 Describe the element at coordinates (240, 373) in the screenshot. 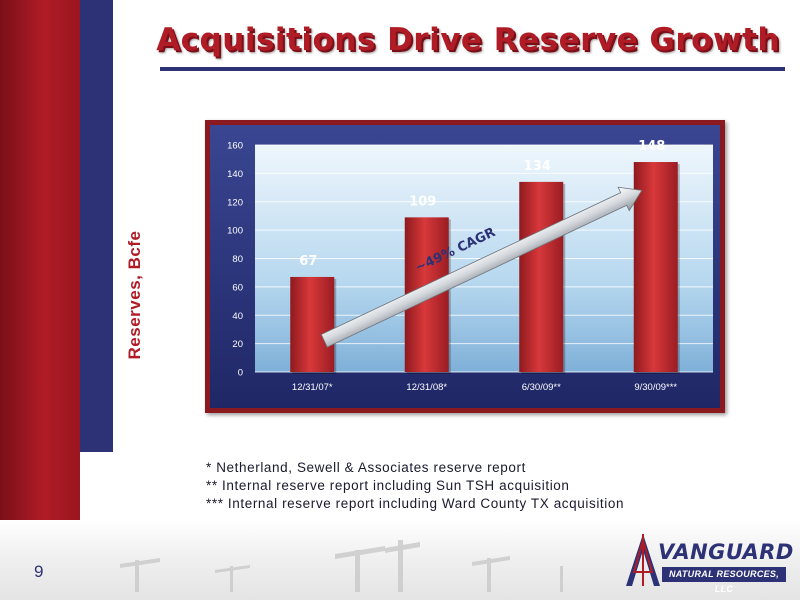

I see `y-tick-label: 0` at that location.